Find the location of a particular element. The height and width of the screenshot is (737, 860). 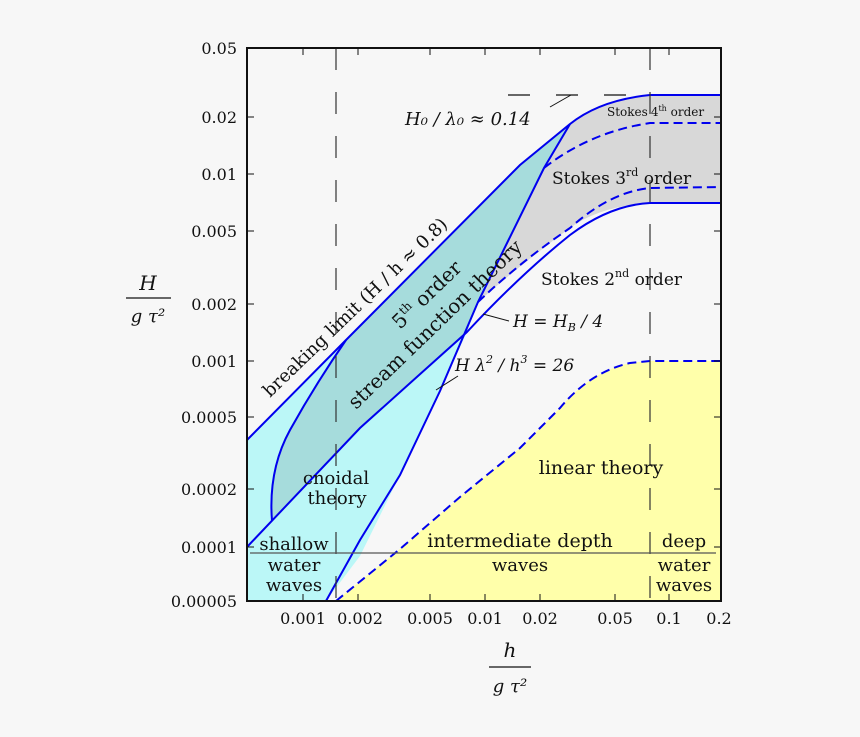

label-steepness-limit: H₀ / λ₀ ≈ 0.14 is located at coordinates (467, 119).